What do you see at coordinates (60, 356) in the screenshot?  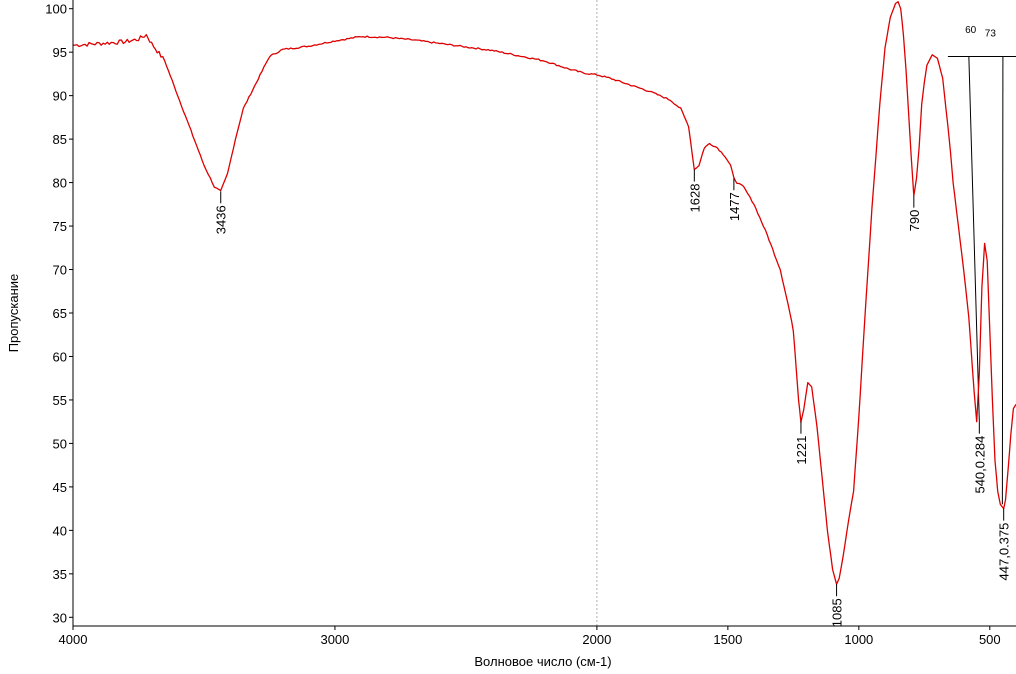 I see `y-tick-label: 60` at bounding box center [60, 356].